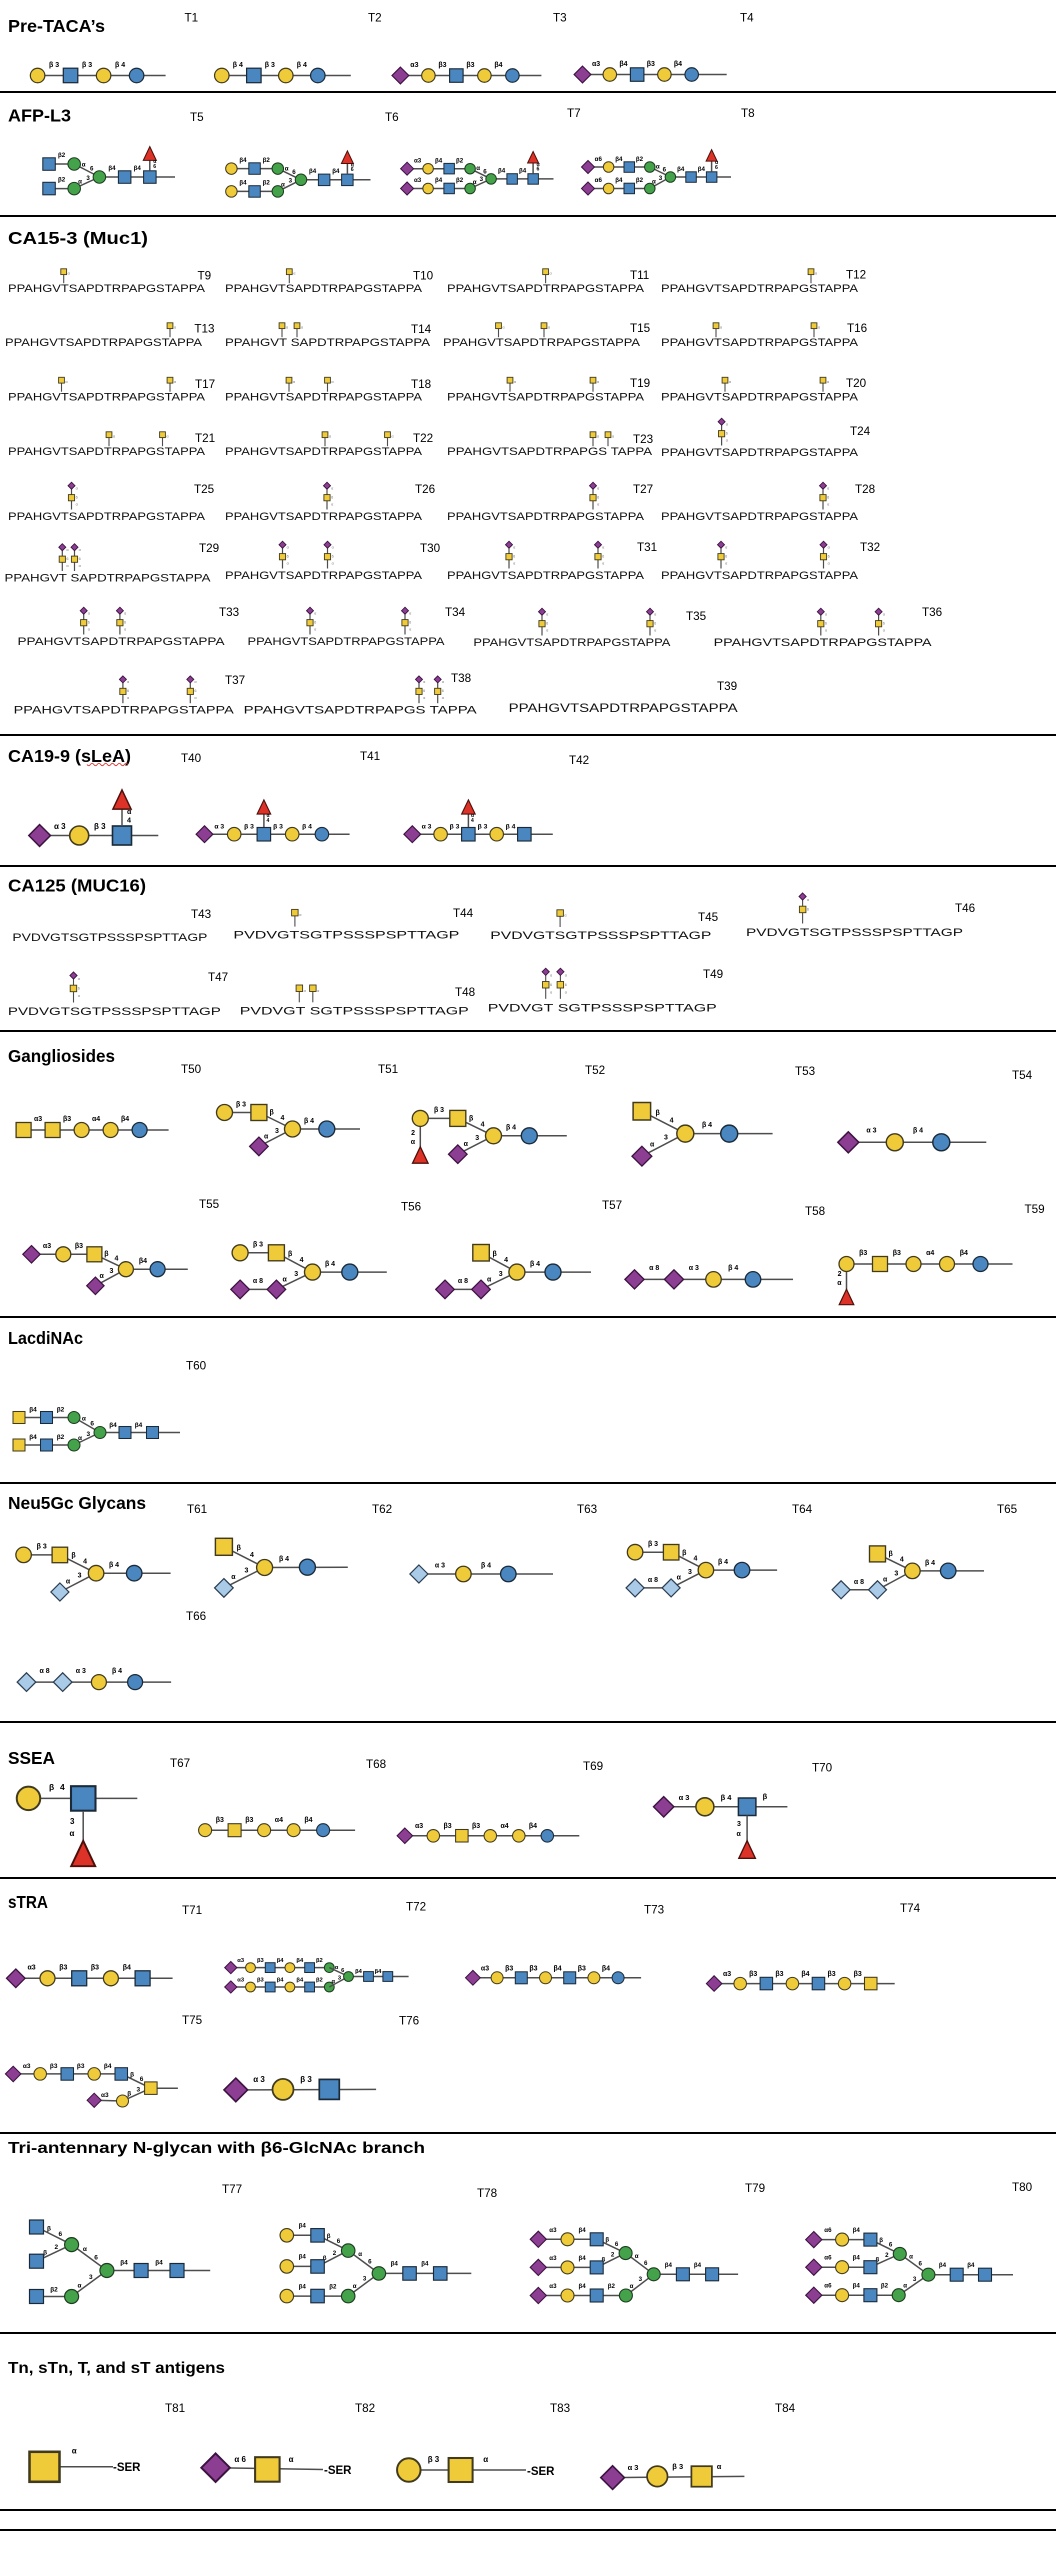 This screenshot has height=2560, width=1061. I want to click on svg-text: T17, so click(205, 384).